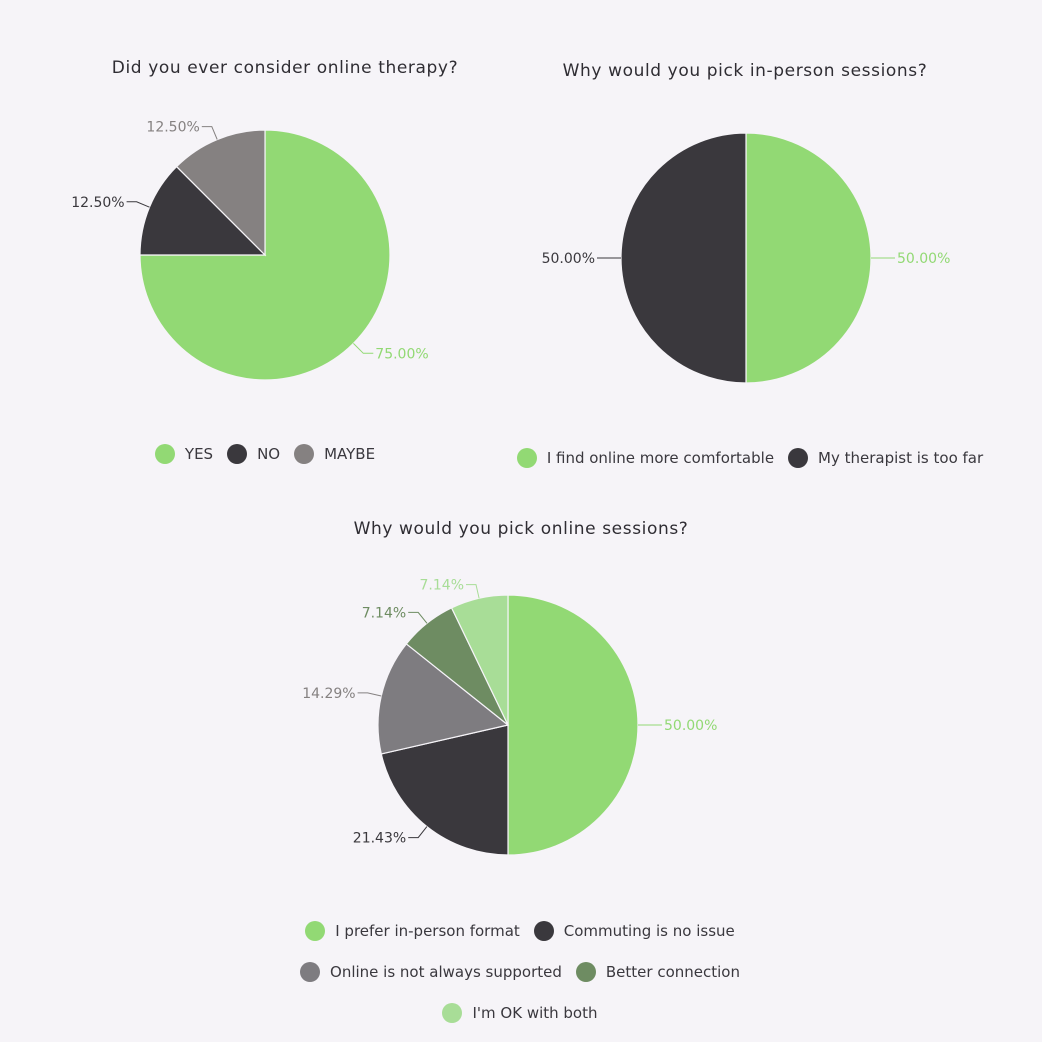 Image resolution: width=1042 pixels, height=1042 pixels. What do you see at coordinates (649, 931) in the screenshot?
I see `legend-label: Commuting is no issue` at bounding box center [649, 931].